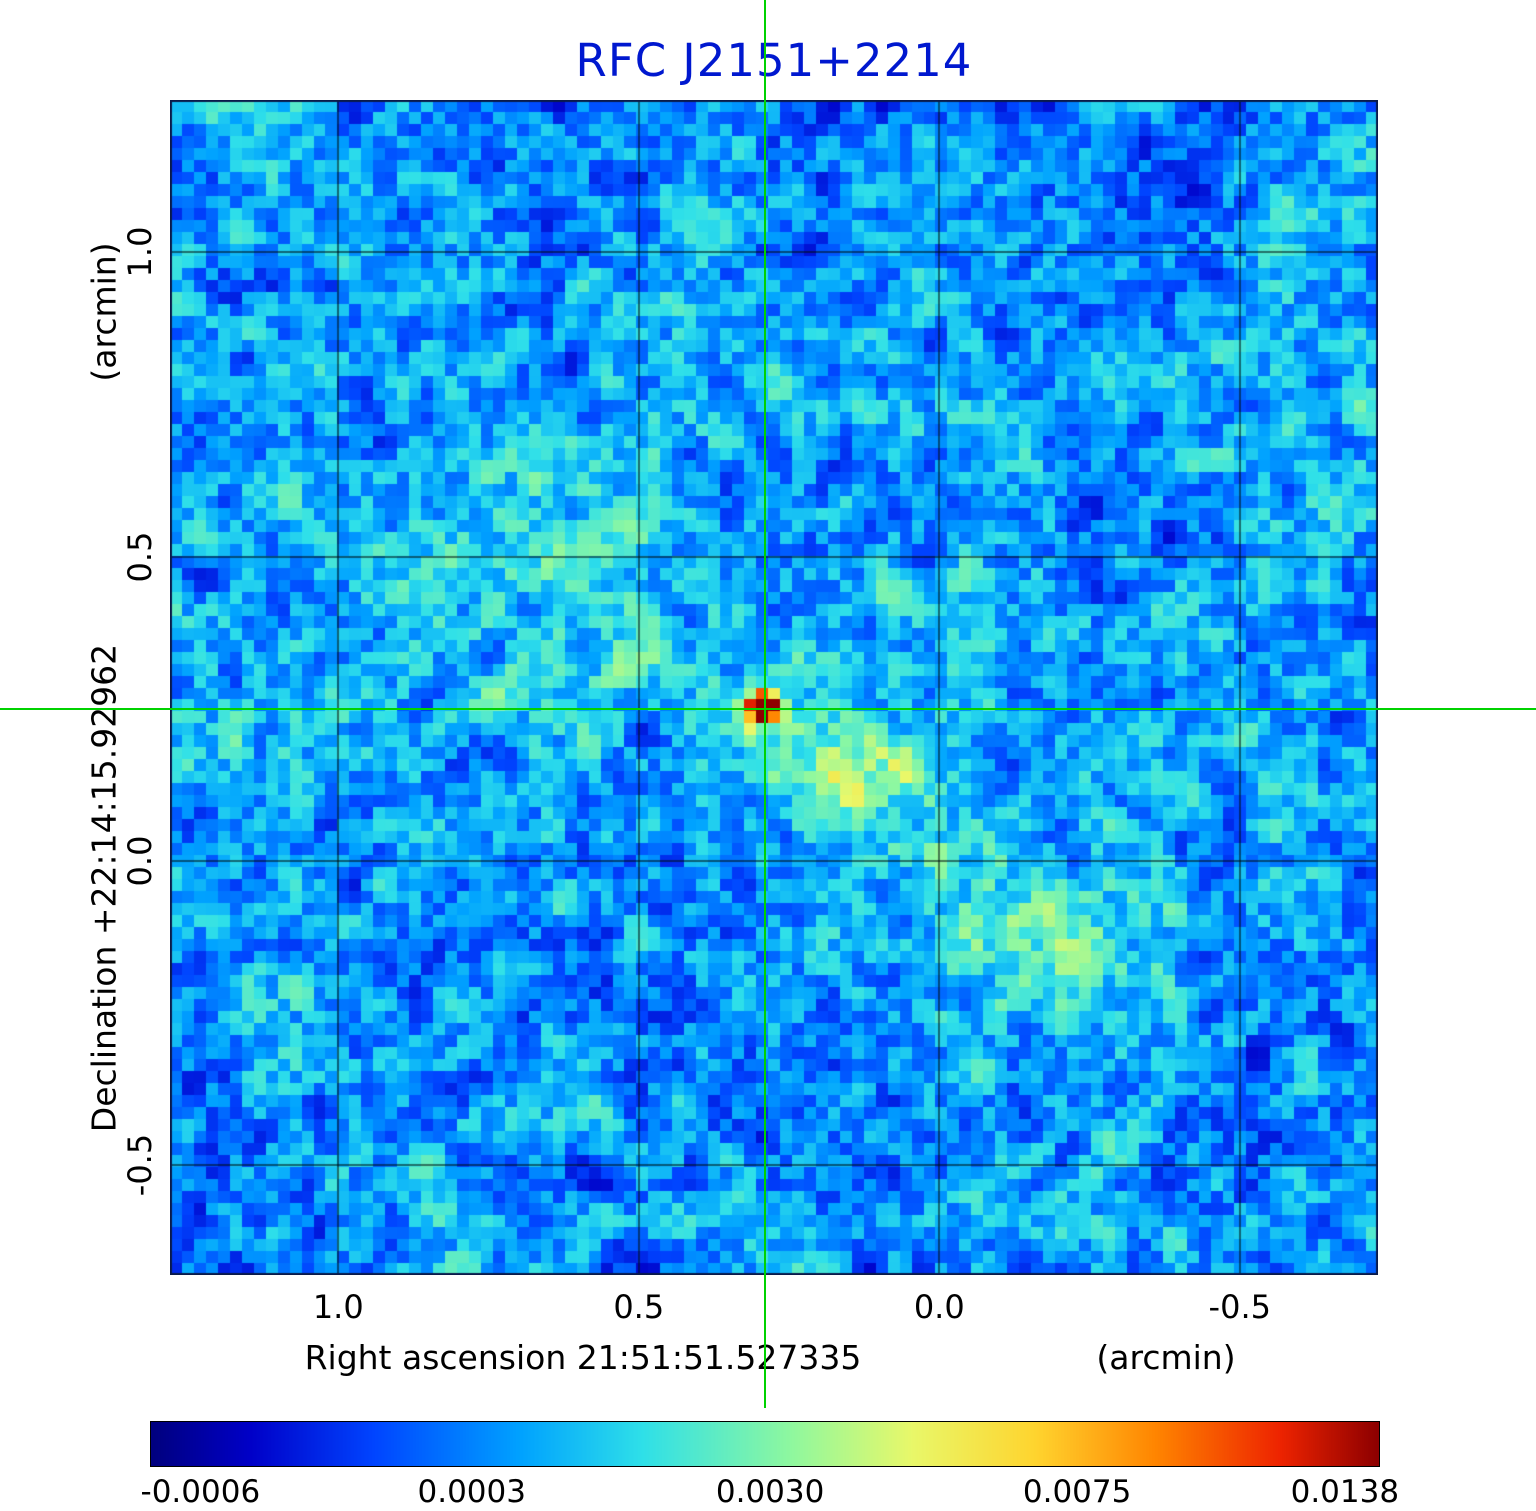  I want to click on x-tick-label: 0.5, so click(639, 1307).